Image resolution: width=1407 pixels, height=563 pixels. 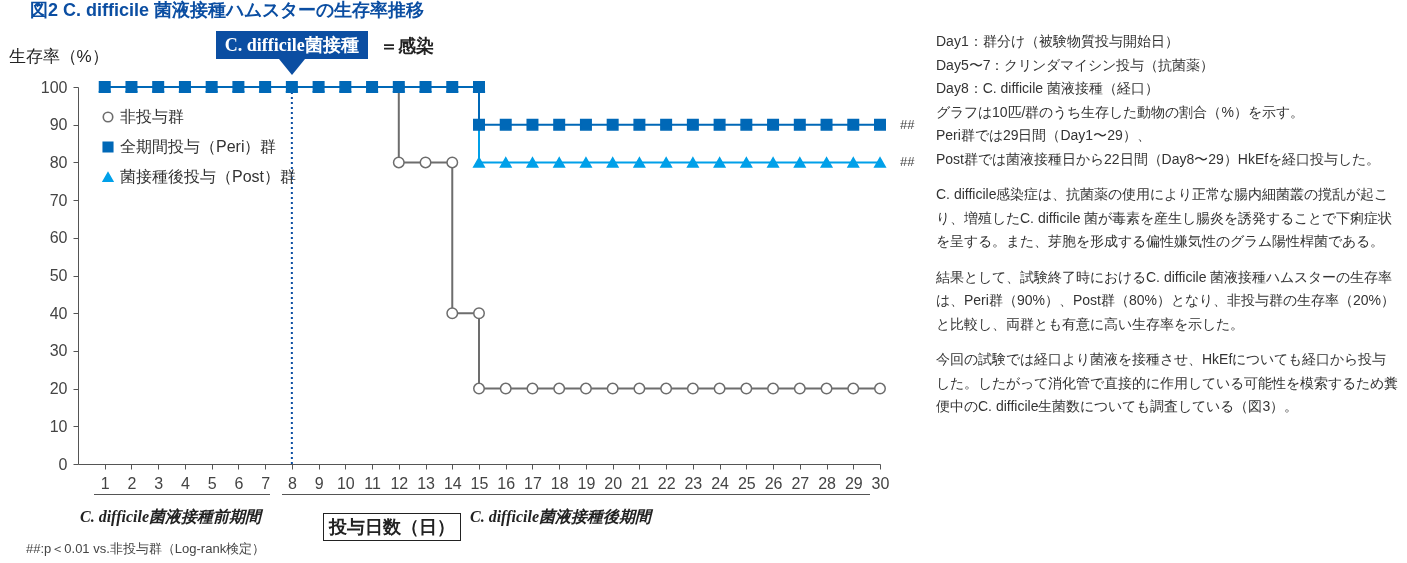 I want to click on text: Day8：C. difficile 菌液接種（経口）, so click(x=1048, y=88).